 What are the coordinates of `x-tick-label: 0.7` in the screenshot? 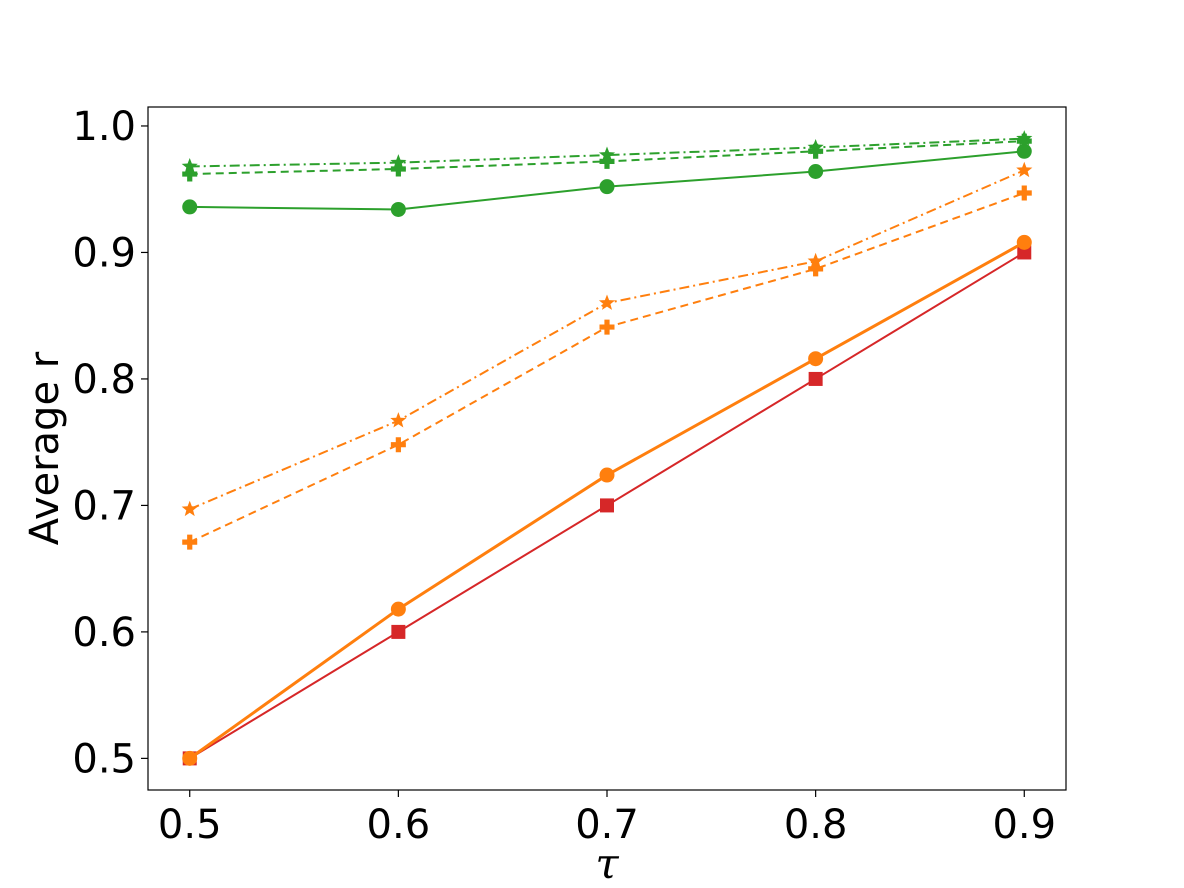 It's located at (607, 825).